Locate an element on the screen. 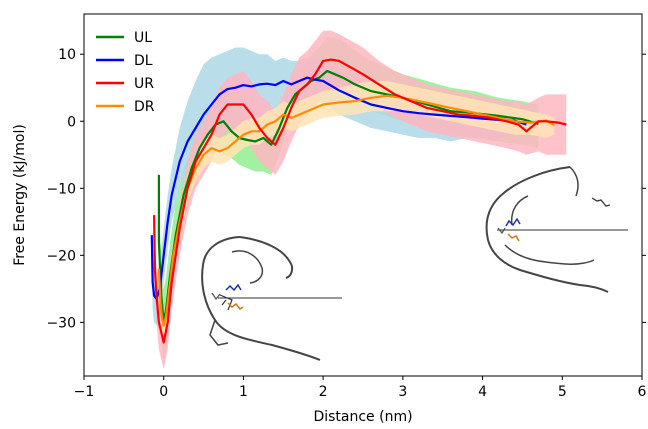  y-tick-label: 10 is located at coordinates (67, 55).